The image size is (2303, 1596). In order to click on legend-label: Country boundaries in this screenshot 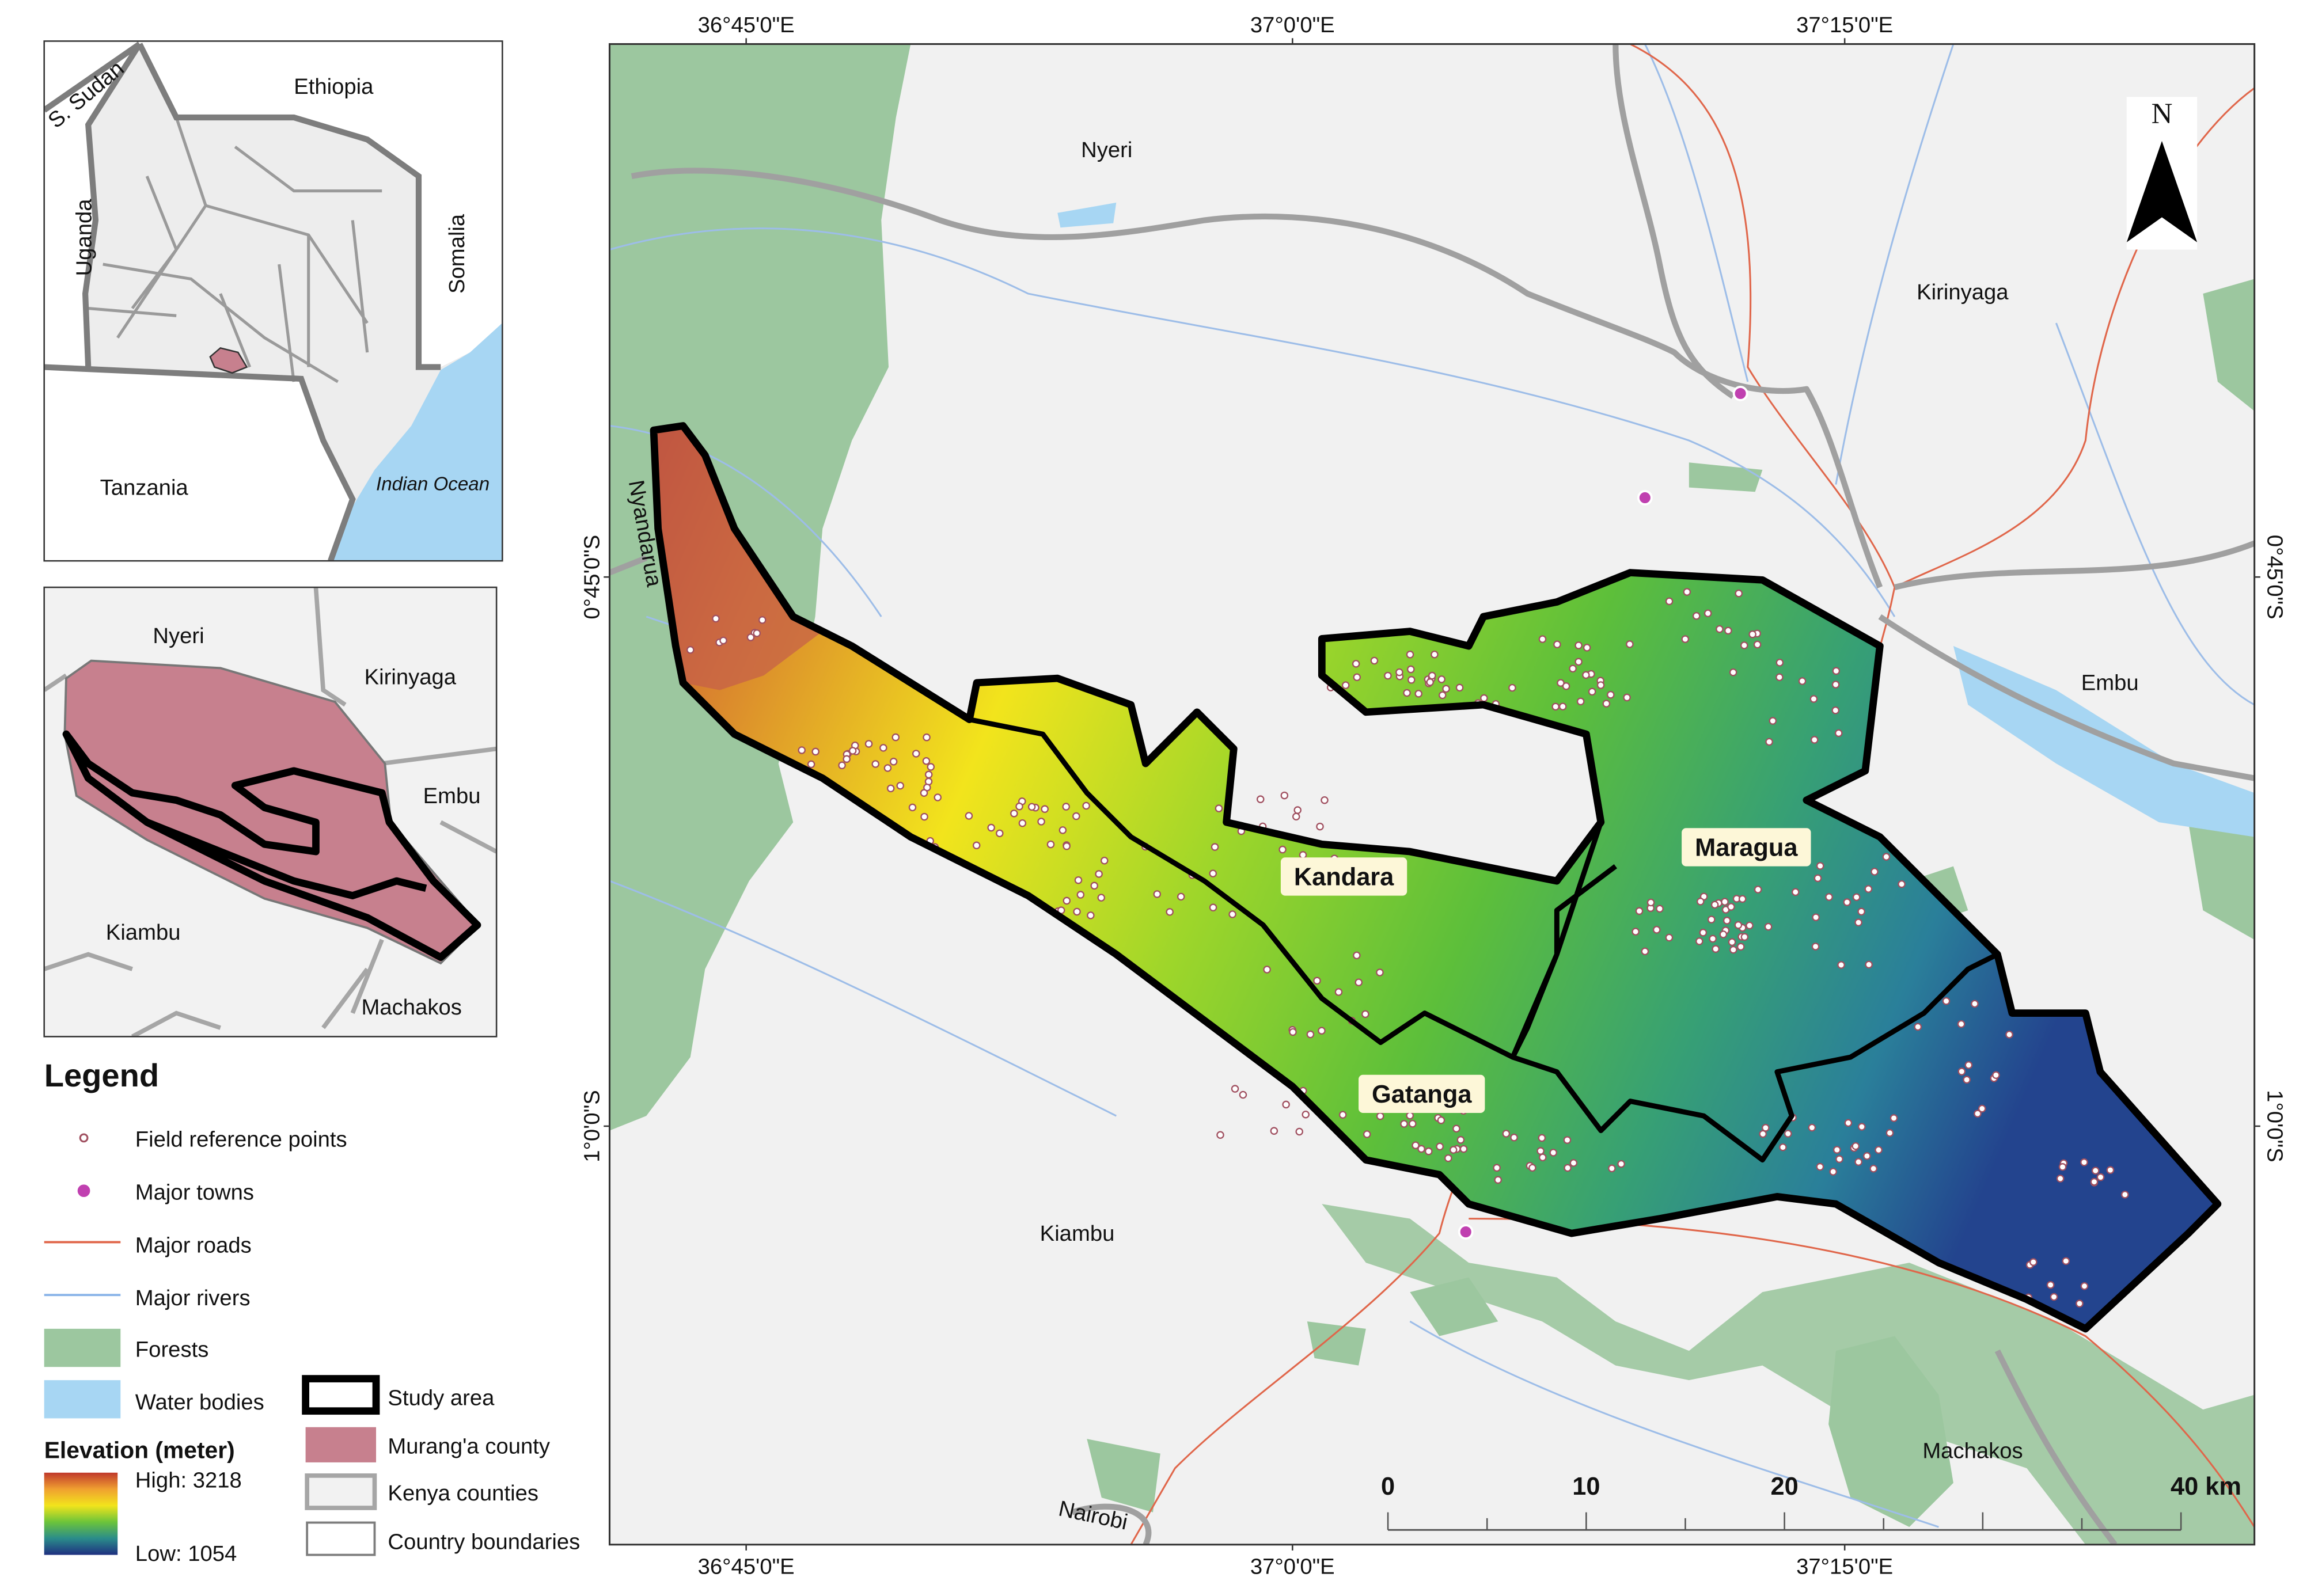, I will do `click(484, 1542)`.